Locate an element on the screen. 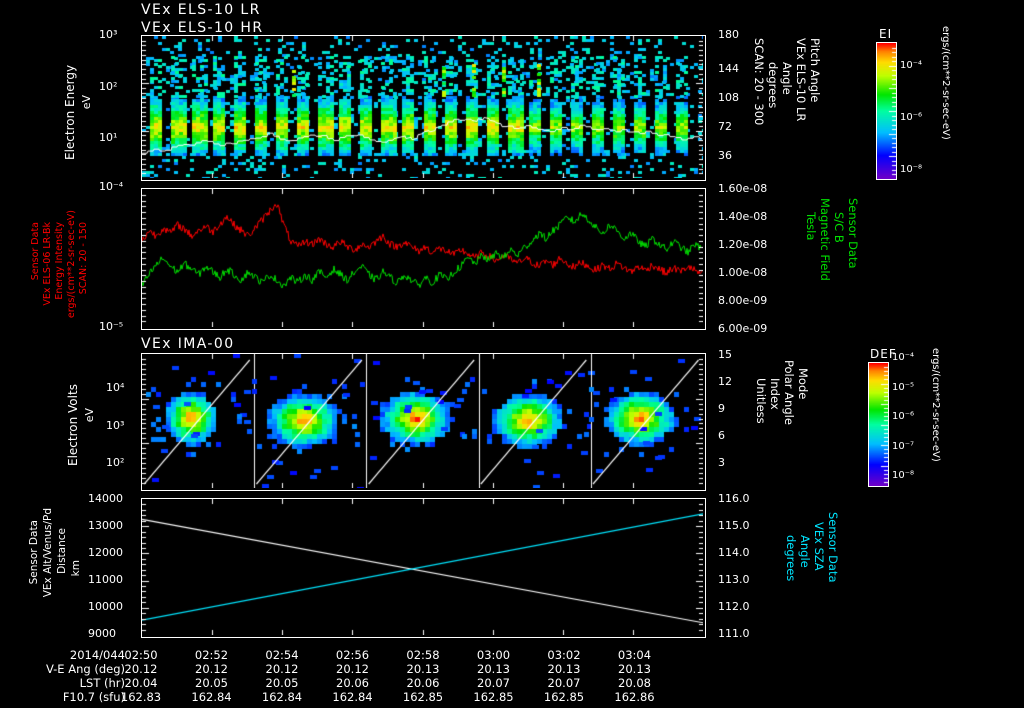 This screenshot has height=708, width=1024. footer-cell-r0-c1: 02:52 is located at coordinates (211, 655).